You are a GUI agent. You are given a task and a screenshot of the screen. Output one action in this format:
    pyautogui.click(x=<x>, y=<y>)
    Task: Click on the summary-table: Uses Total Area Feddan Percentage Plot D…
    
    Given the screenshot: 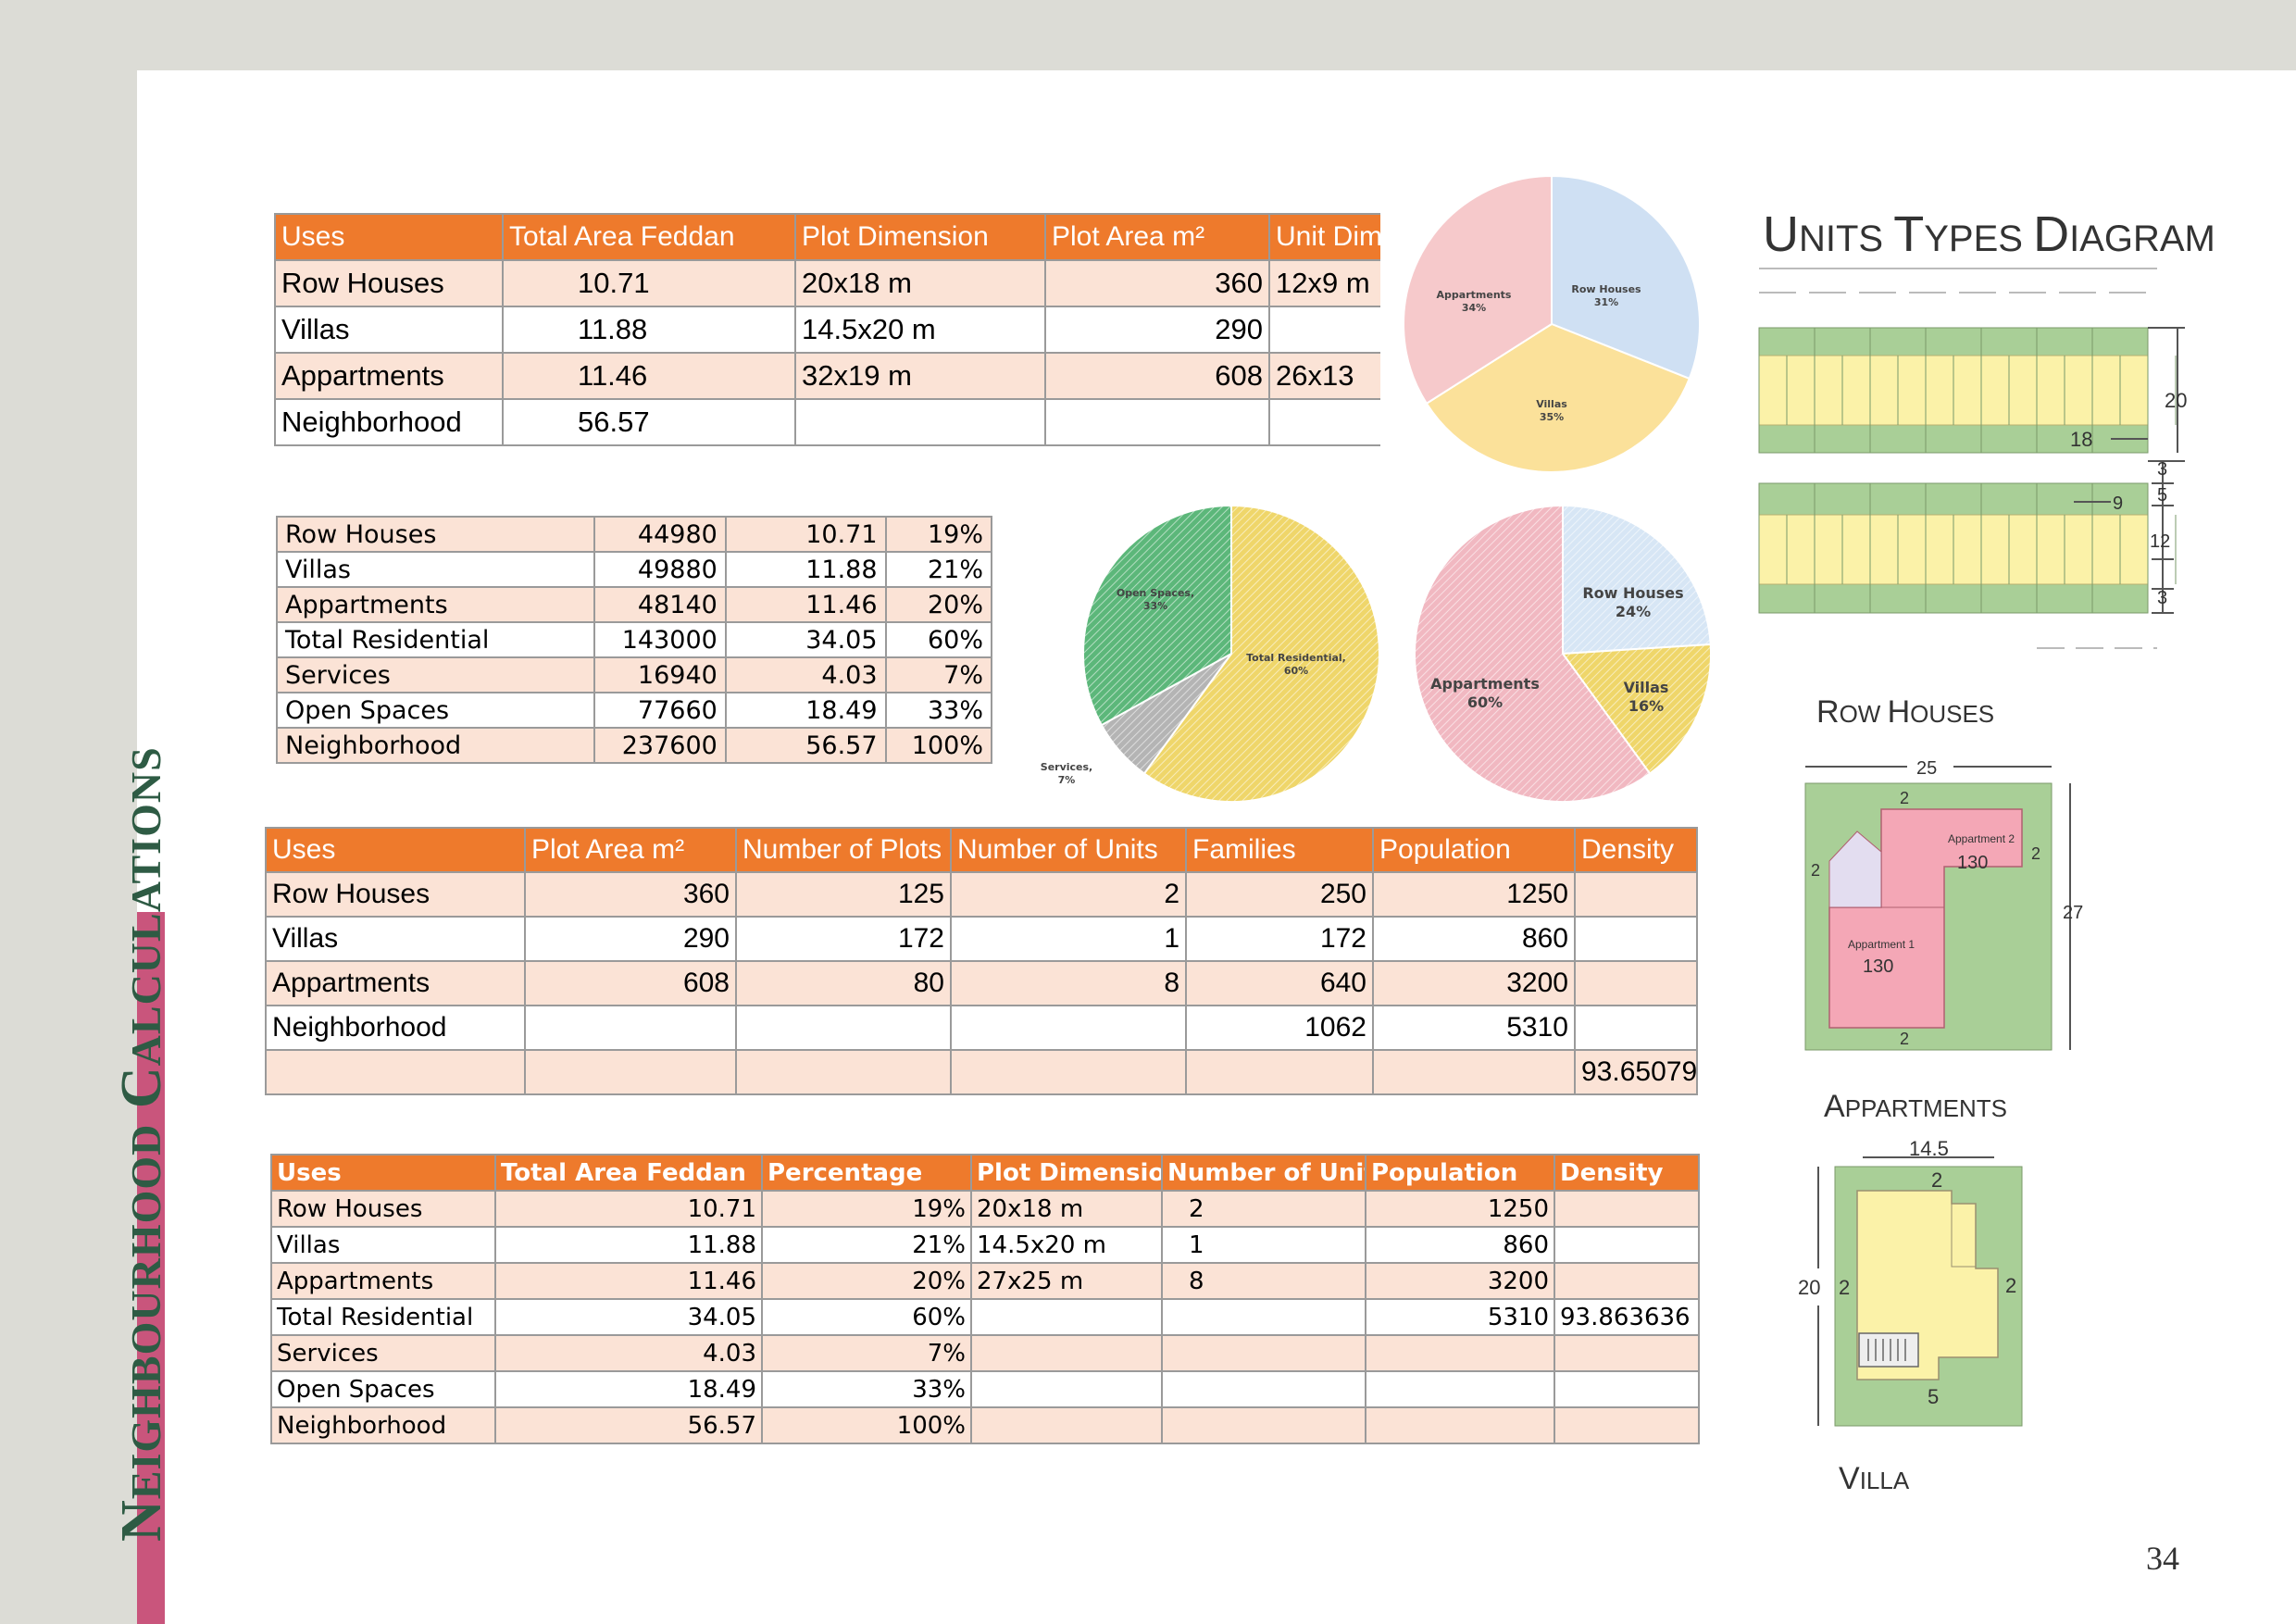 What is the action you would take?
    pyautogui.click(x=985, y=1299)
    